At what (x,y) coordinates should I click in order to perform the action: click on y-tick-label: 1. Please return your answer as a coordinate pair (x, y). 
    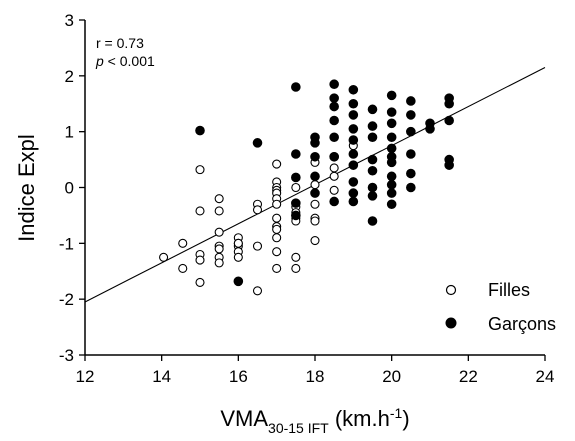
    Looking at the image, I should click on (69, 132).